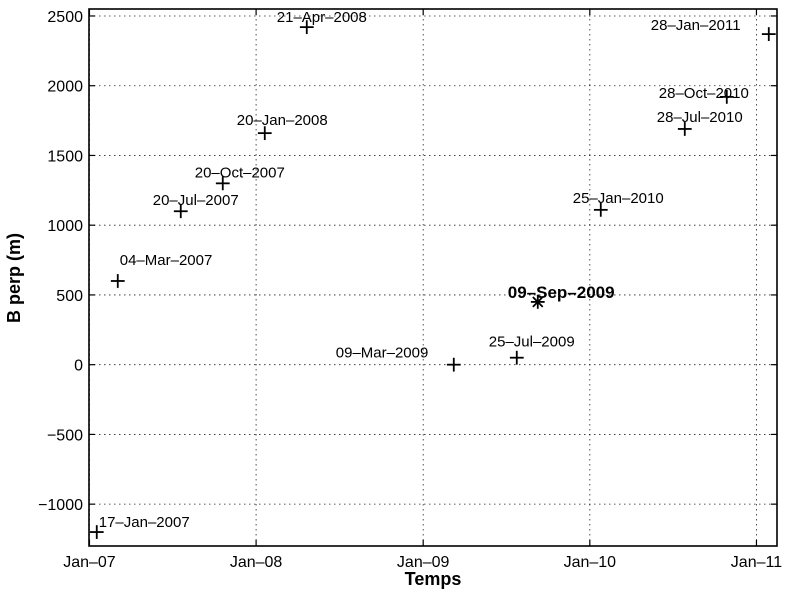  Describe the element at coordinates (700, 117) in the screenshot. I see `point-label: 28–Jul–2010` at that location.